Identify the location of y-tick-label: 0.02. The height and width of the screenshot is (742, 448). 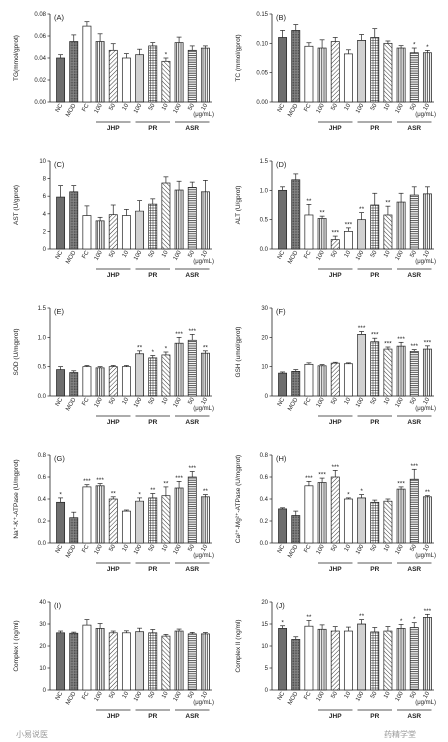
(40, 81).